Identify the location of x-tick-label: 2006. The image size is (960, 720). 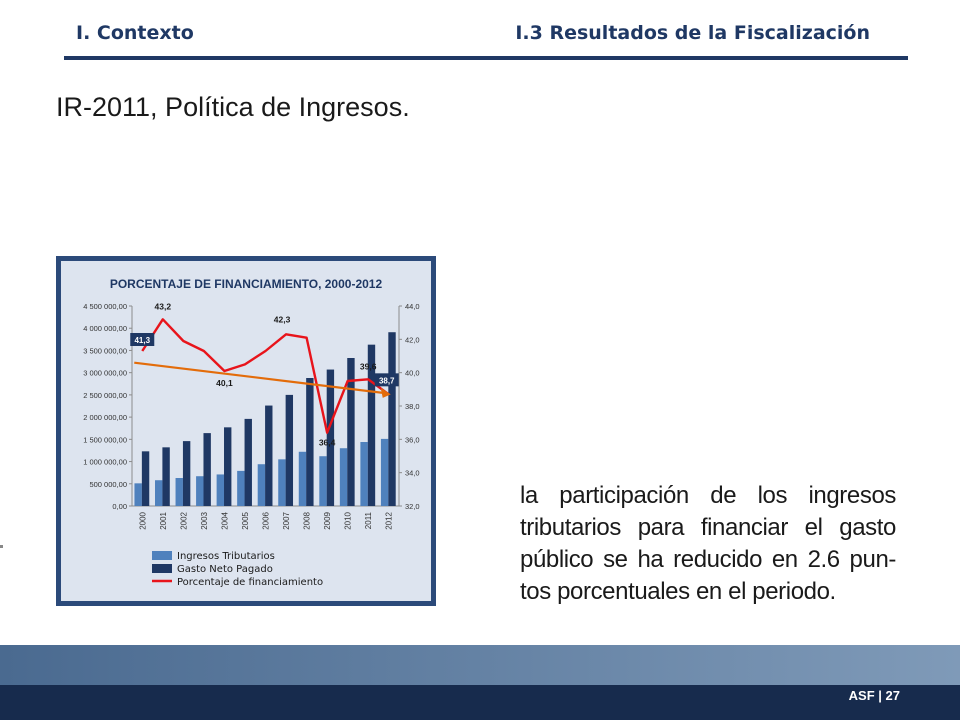
(266, 520).